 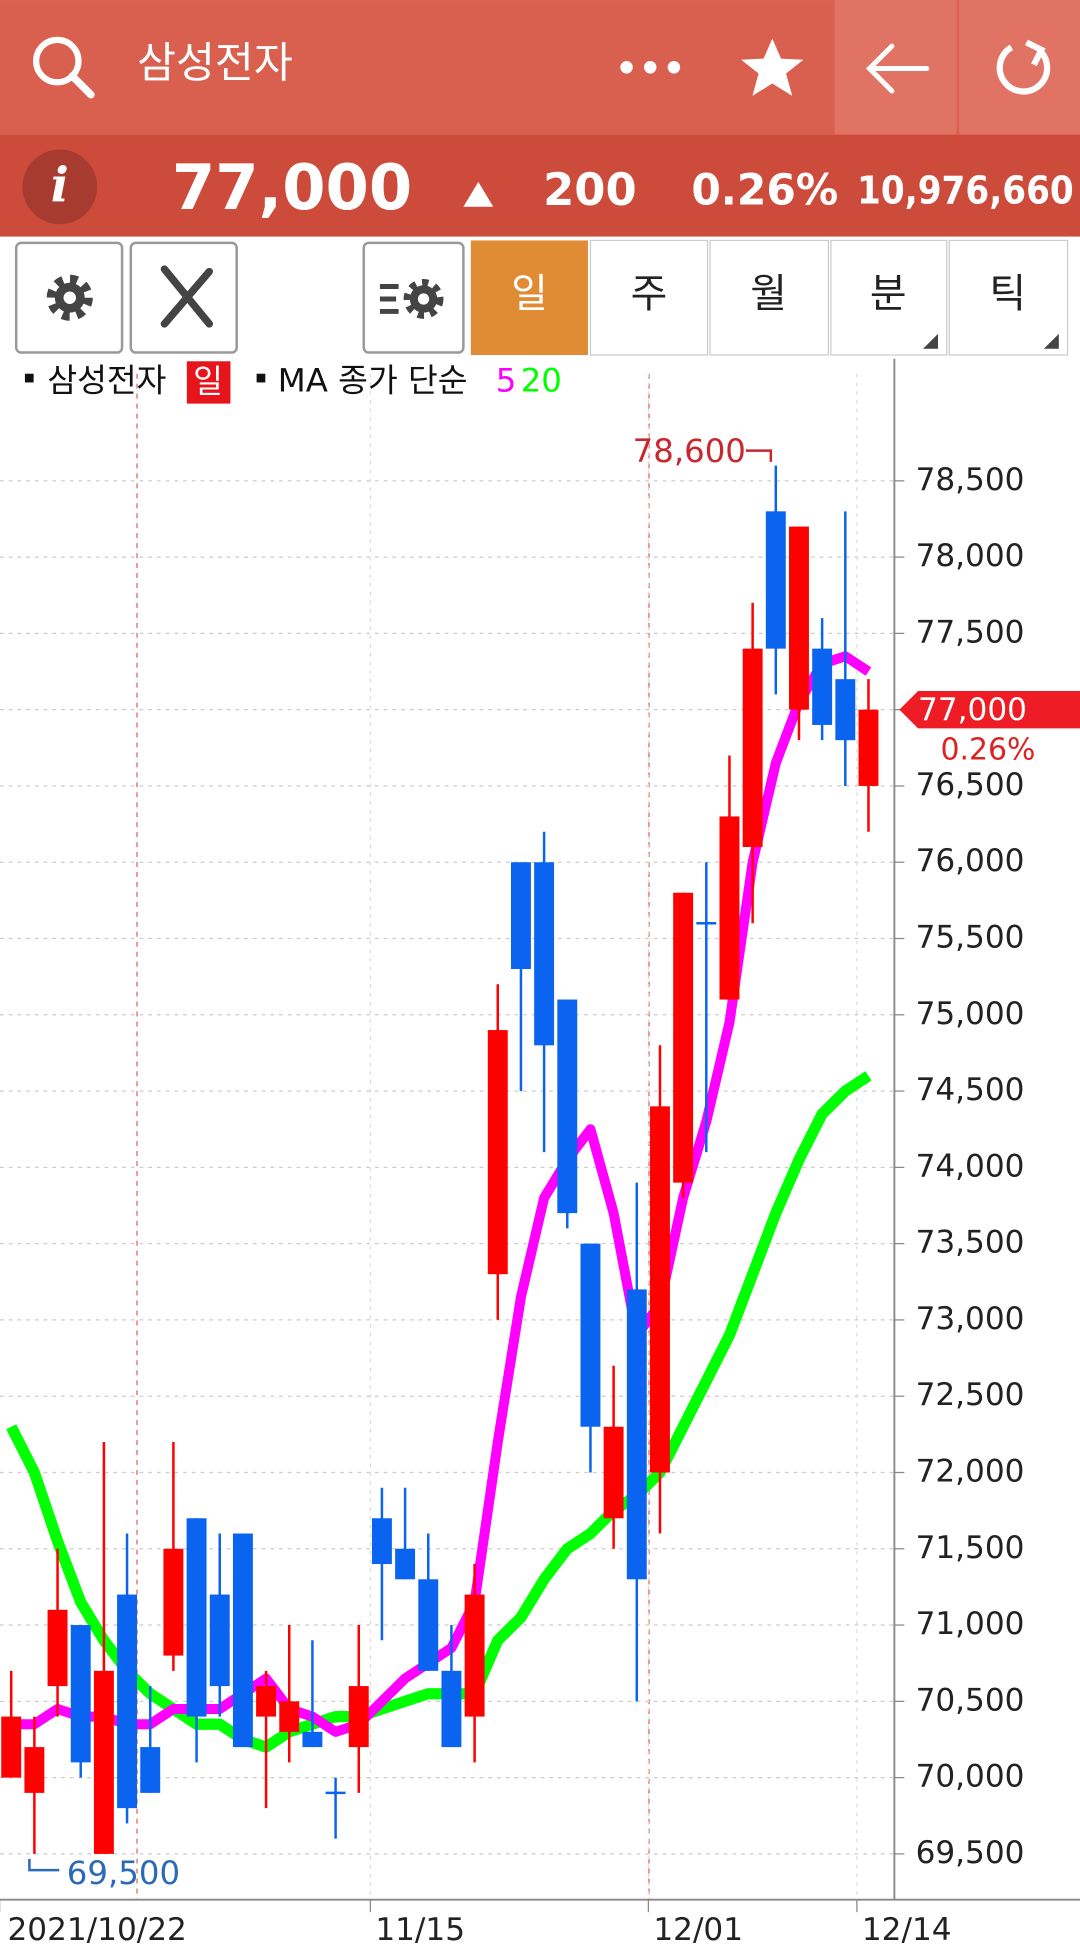 I want to click on info-icon: i, so click(x=60, y=185).